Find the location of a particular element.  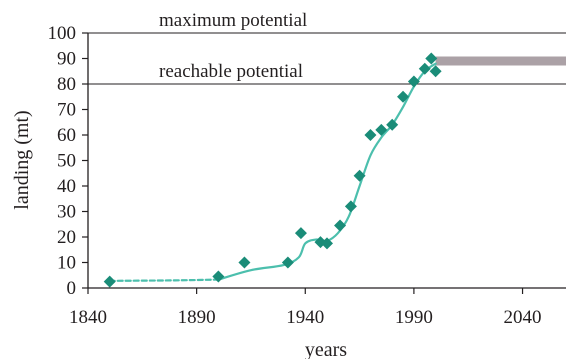

y-tick-label: 0 is located at coordinates (72, 288).